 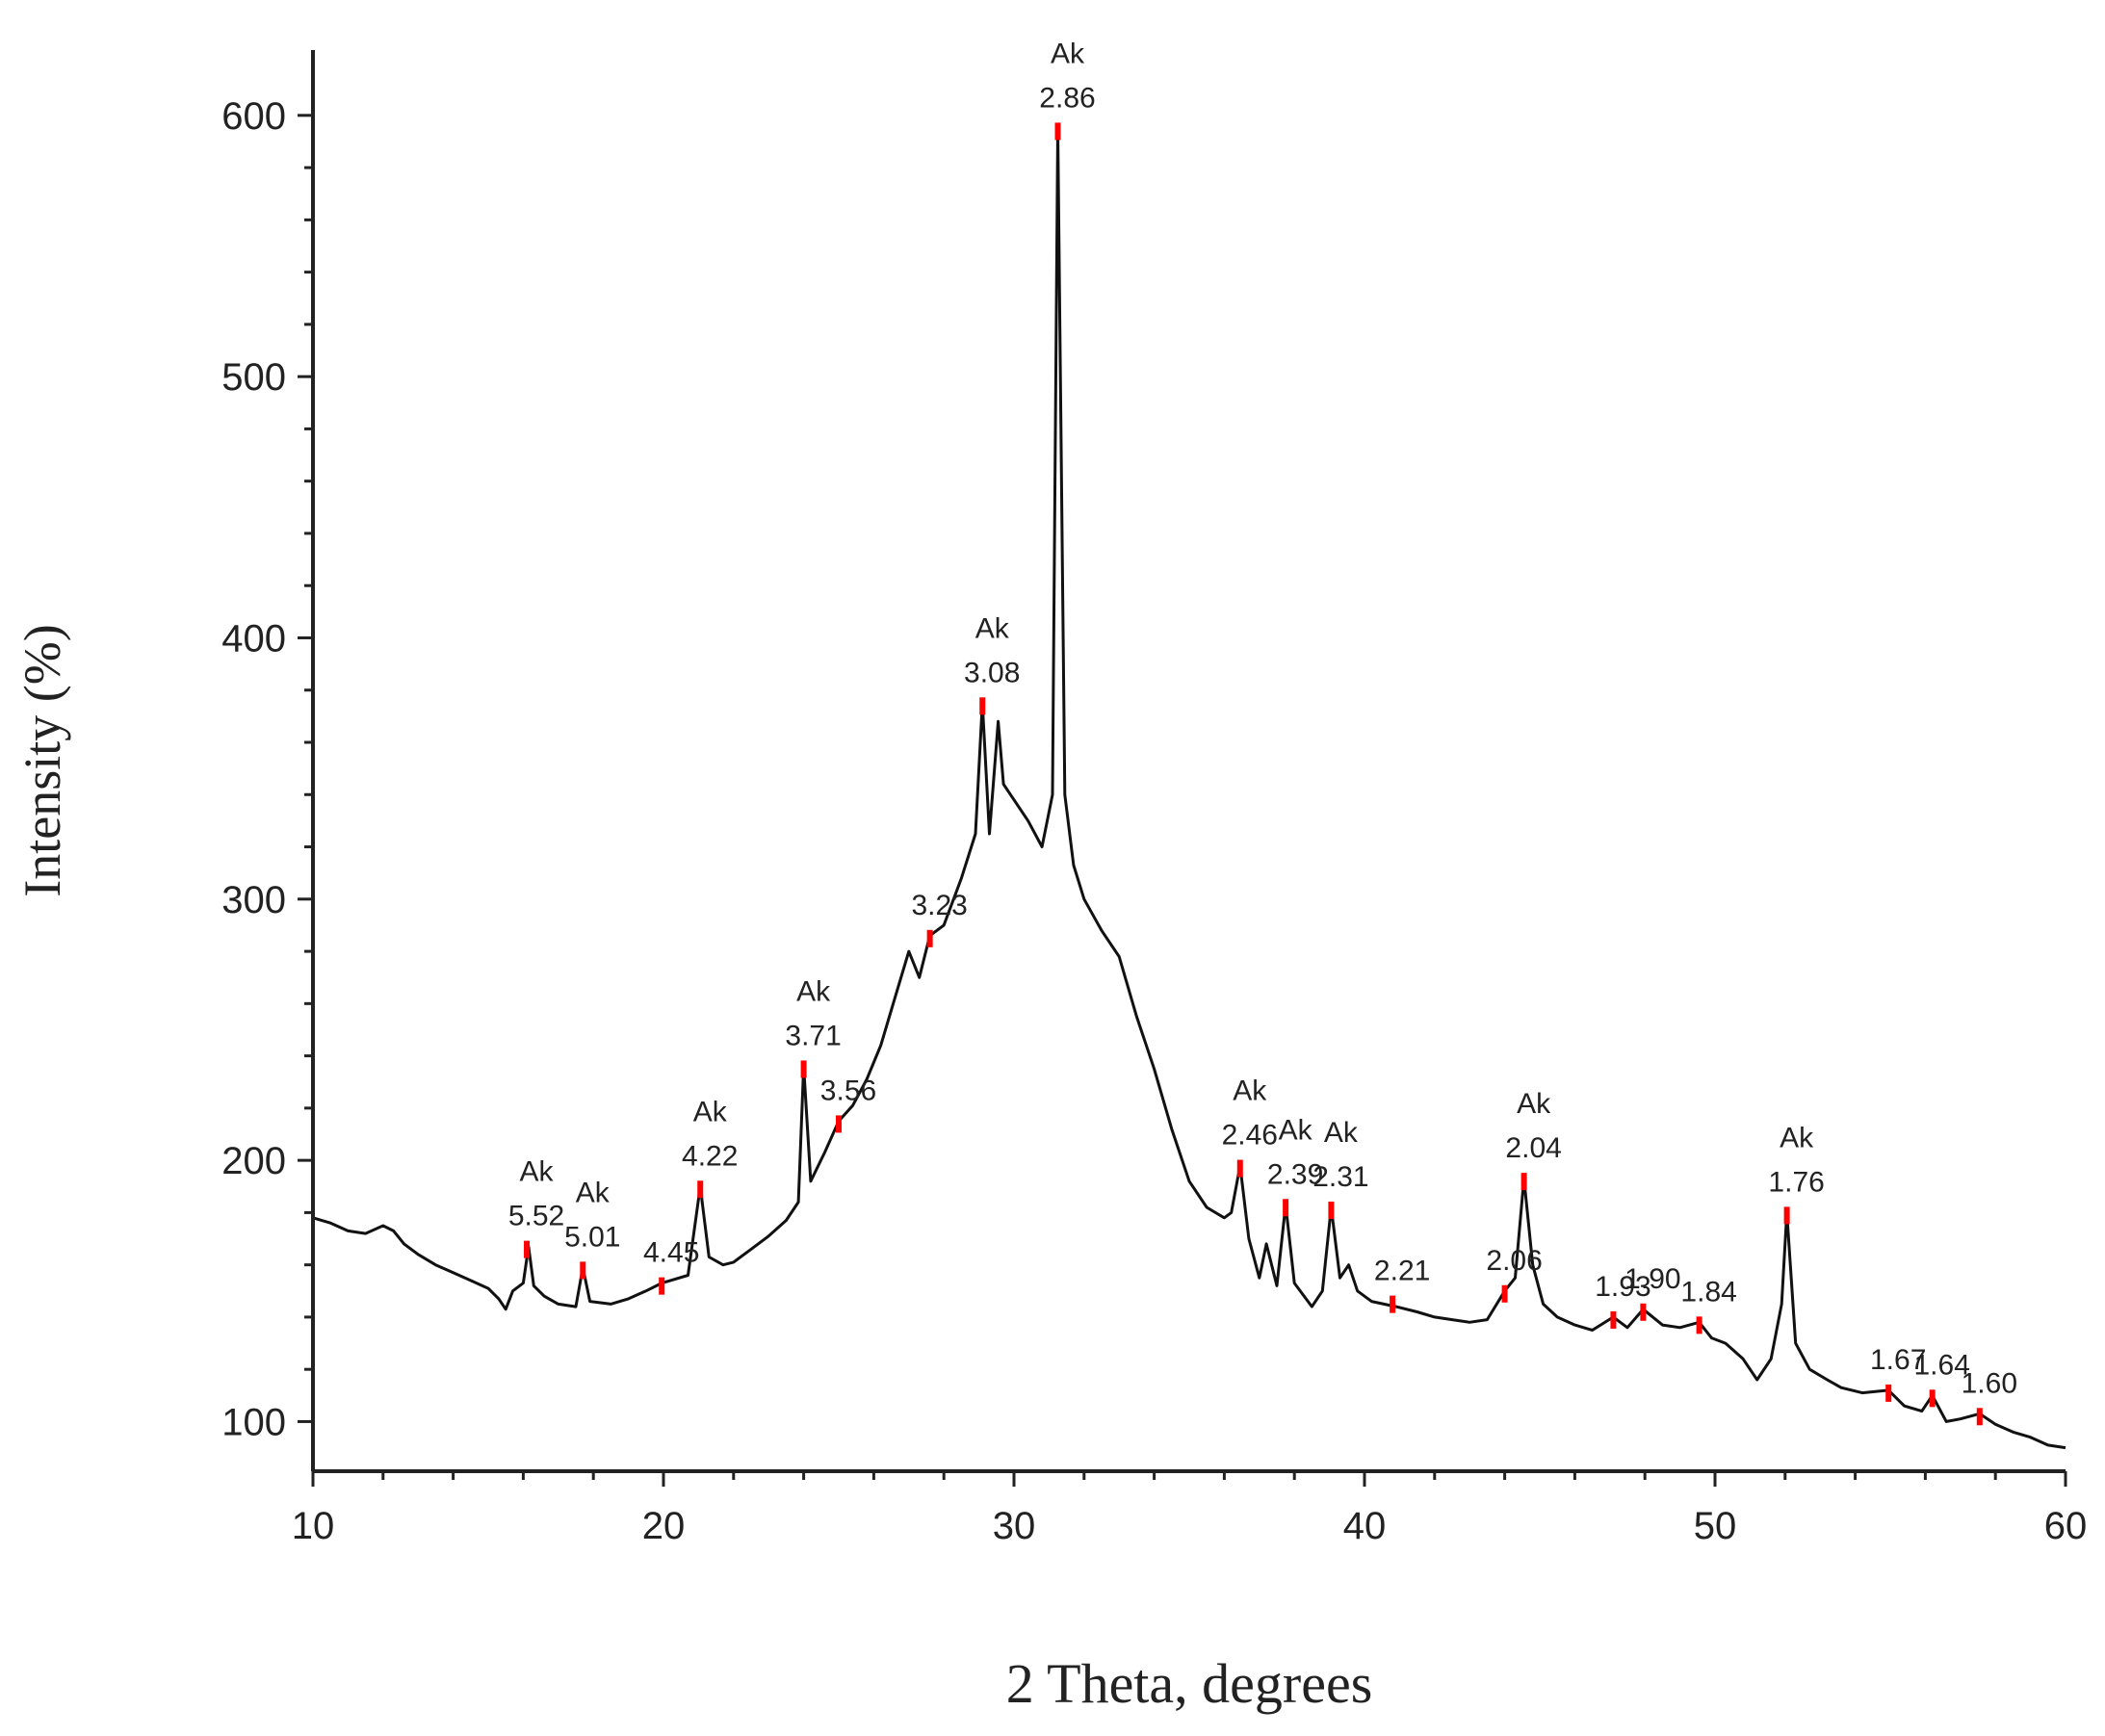 What do you see at coordinates (253, 900) in the screenshot?
I see `y-tick-label: 300` at bounding box center [253, 900].